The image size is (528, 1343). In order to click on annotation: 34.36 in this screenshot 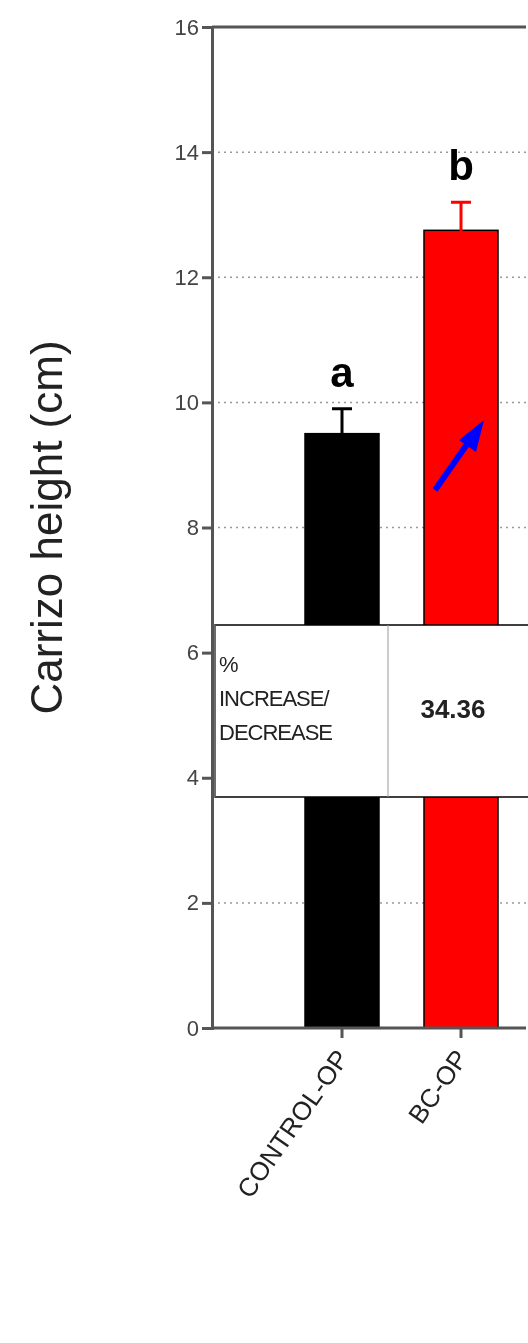, I will do `click(453, 709)`.